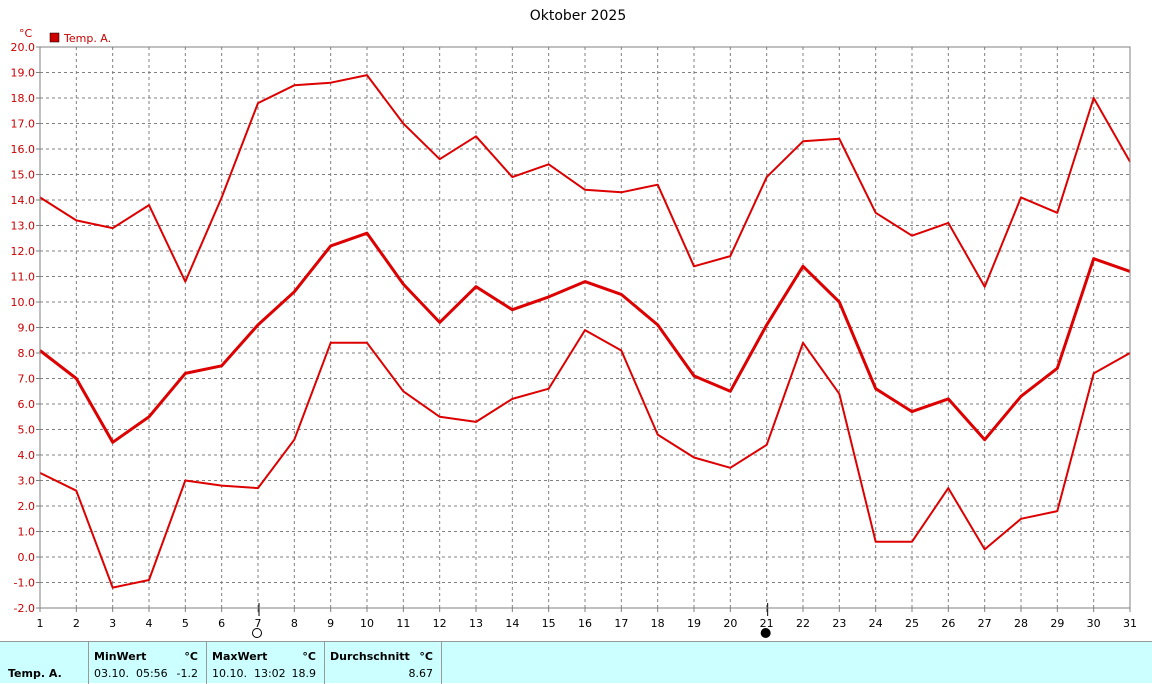 The height and width of the screenshot is (684, 1152). Describe the element at coordinates (24, 583) in the screenshot. I see `y-tick-label: -1.0` at that location.